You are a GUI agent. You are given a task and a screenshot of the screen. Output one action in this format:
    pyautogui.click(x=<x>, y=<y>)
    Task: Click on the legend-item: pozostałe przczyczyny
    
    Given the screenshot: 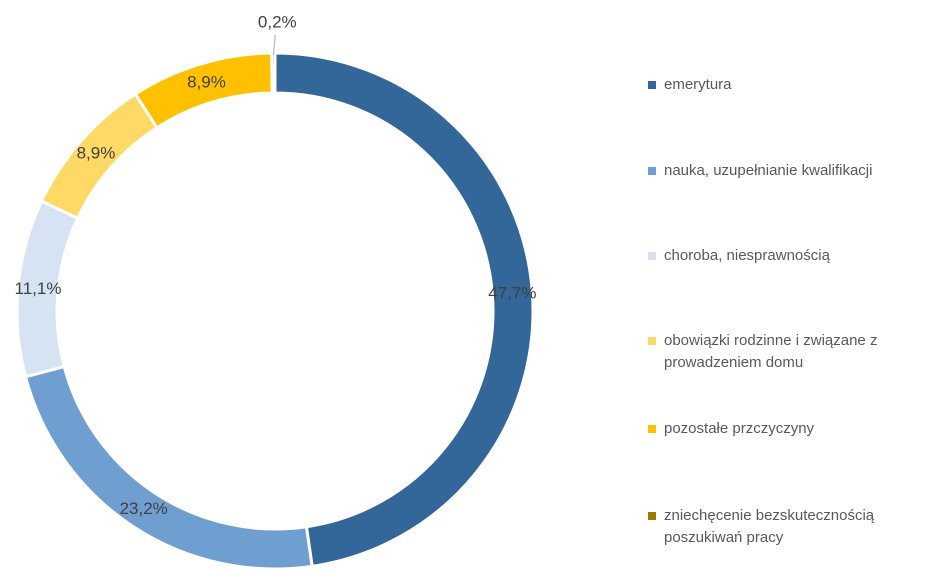 What is the action you would take?
    pyautogui.click(x=793, y=429)
    